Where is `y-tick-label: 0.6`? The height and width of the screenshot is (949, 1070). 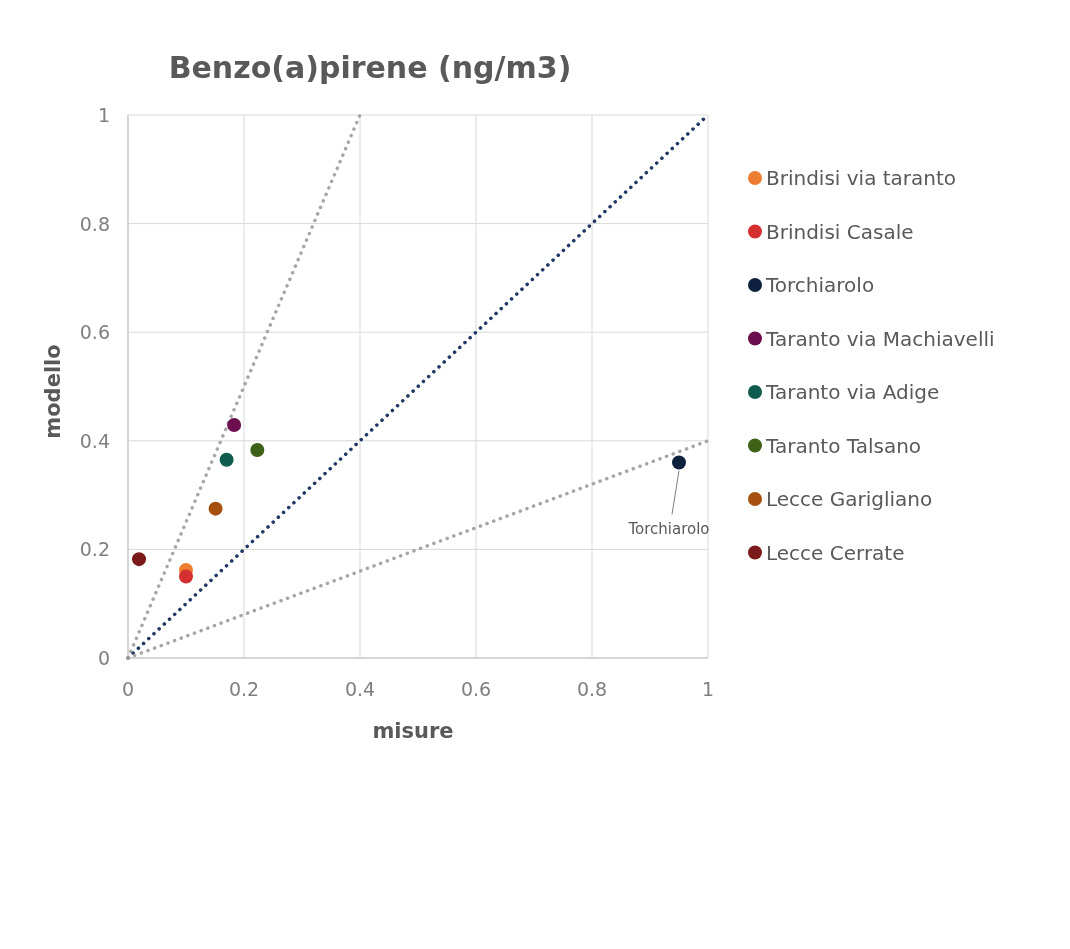
y-tick-label: 0.6 is located at coordinates (94, 332).